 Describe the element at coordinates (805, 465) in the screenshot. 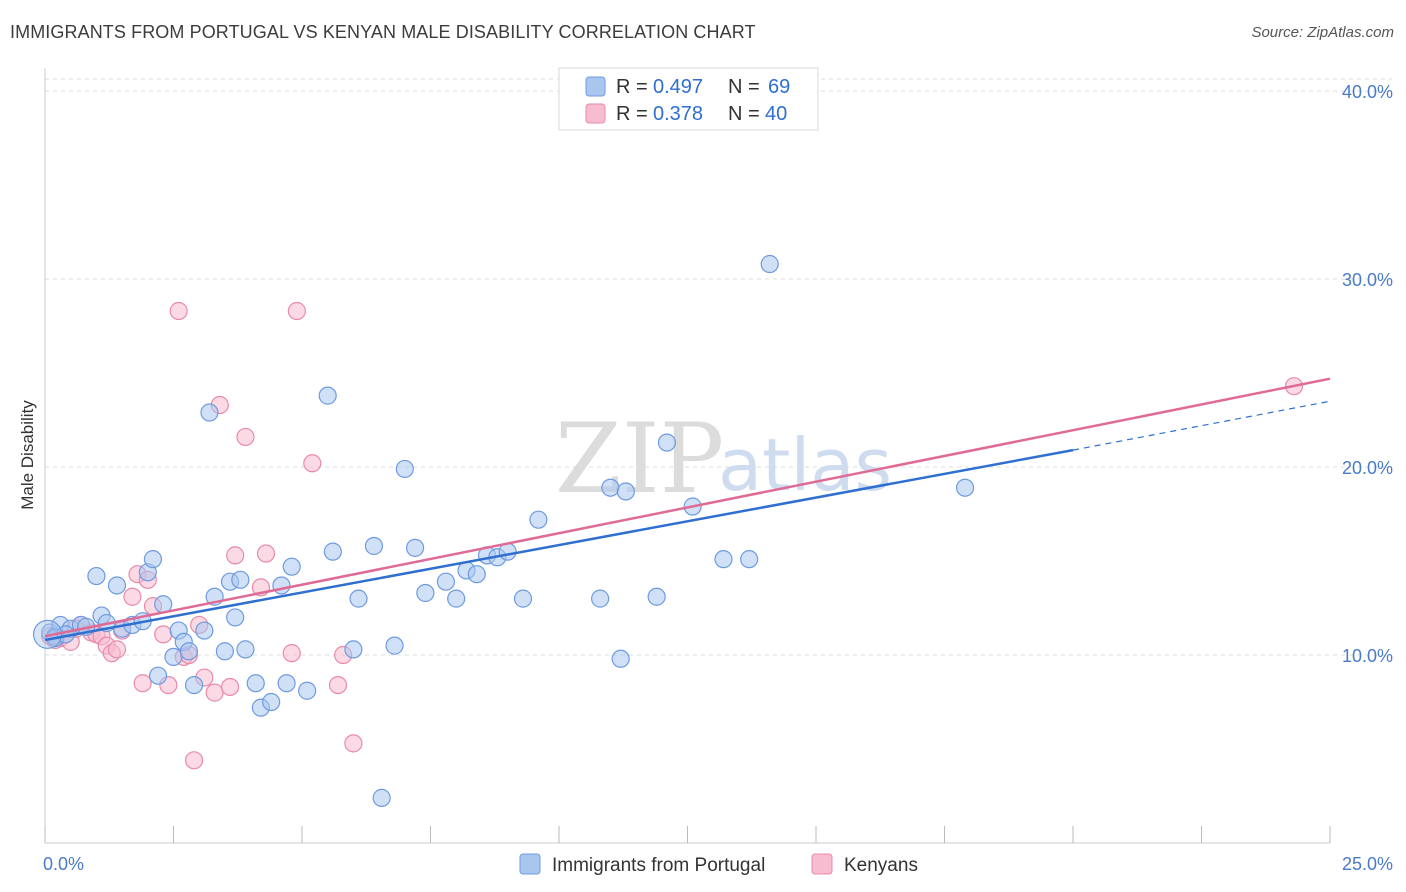

I see `watermark-atlas: atlas` at that location.